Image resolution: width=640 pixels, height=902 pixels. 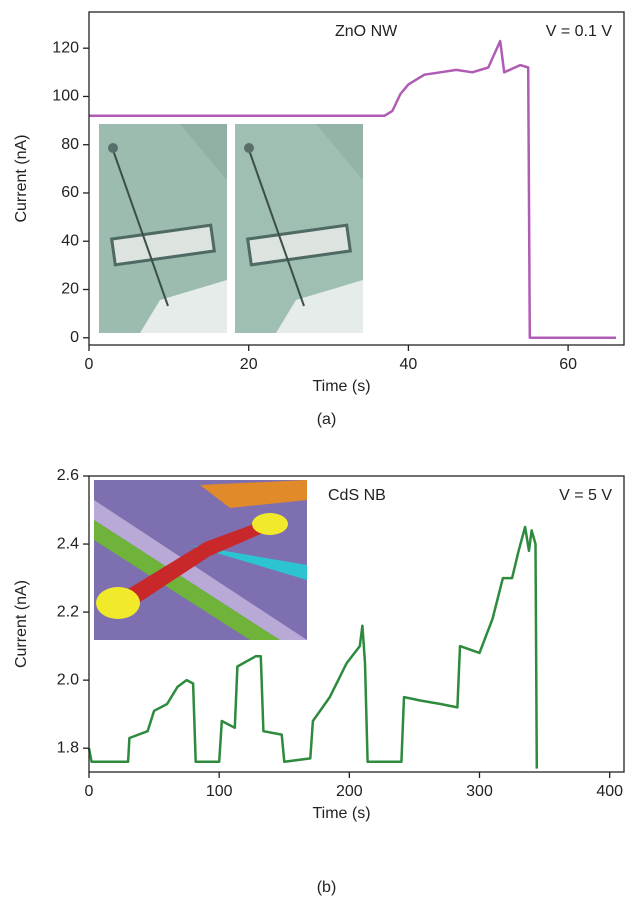 I want to click on y-tick-label: 20, so click(x=70, y=289).